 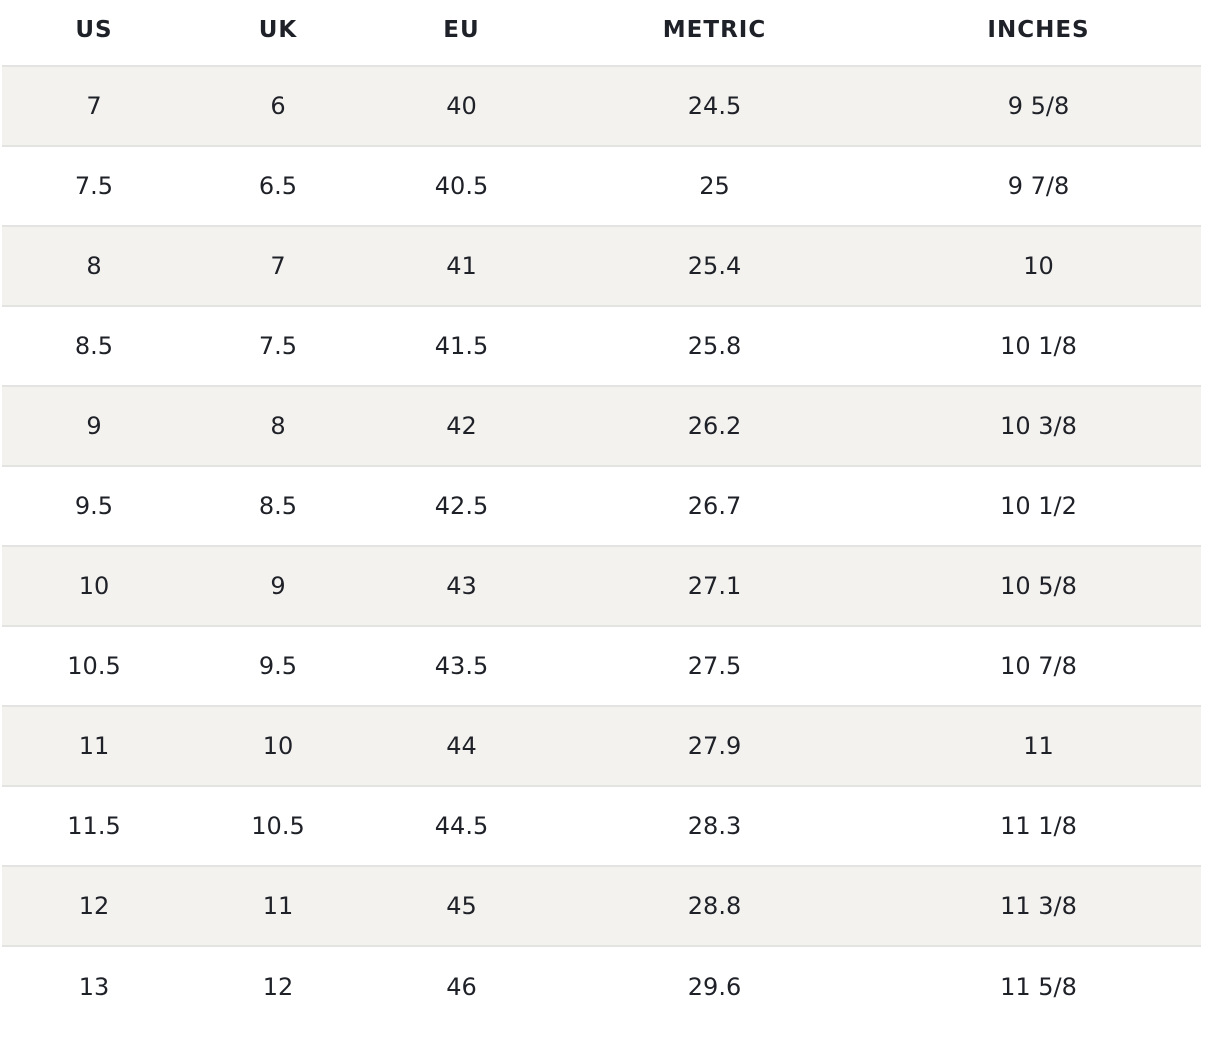 What do you see at coordinates (714, 266) in the screenshot?
I see `cell-metric: 25.4` at bounding box center [714, 266].